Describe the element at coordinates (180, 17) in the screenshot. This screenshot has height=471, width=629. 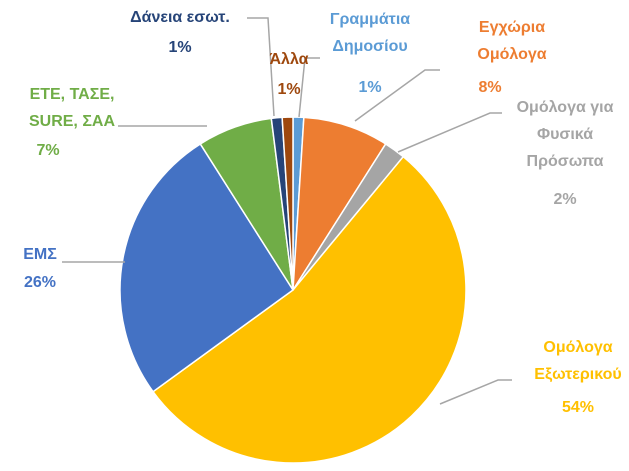
I see `slice-label: Δάνεια εσωτ.` at that location.